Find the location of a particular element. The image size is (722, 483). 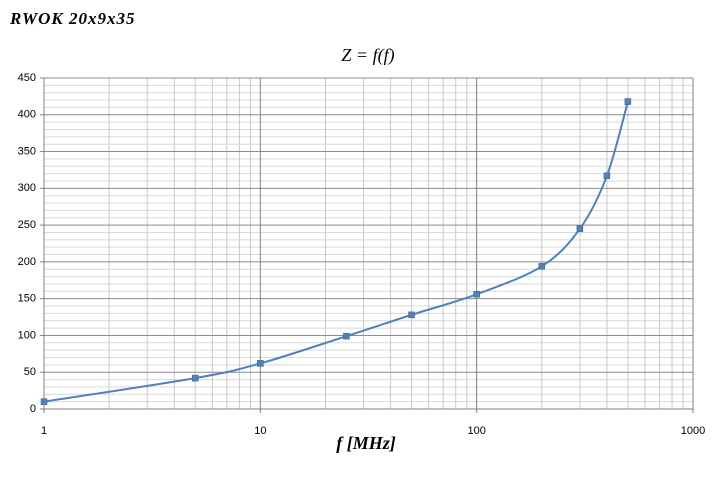

y-tick-label: 50 is located at coordinates (30, 372).